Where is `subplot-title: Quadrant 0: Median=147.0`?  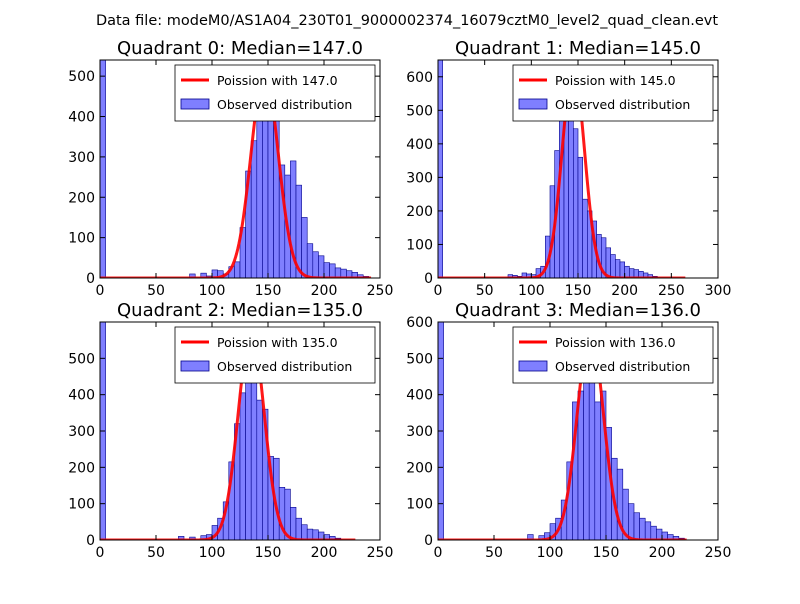 subplot-title: Quadrant 0: Median=147.0 is located at coordinates (240, 48).